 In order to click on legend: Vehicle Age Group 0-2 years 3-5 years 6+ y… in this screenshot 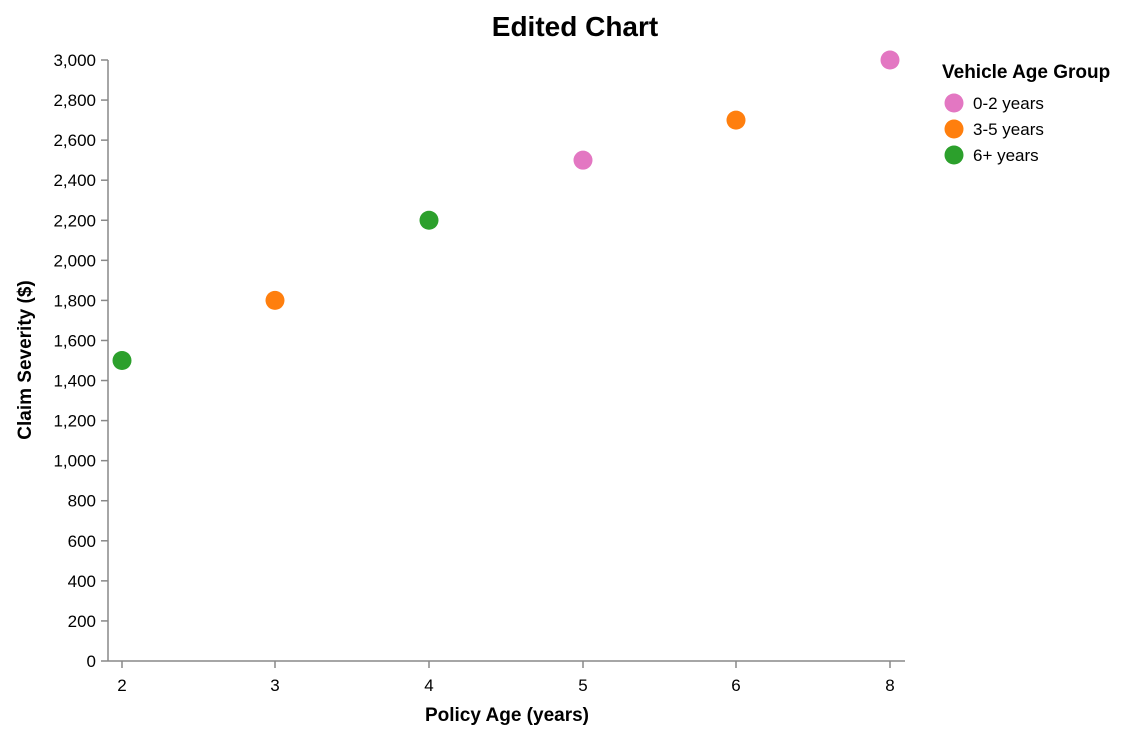, I will do `click(1026, 113)`.